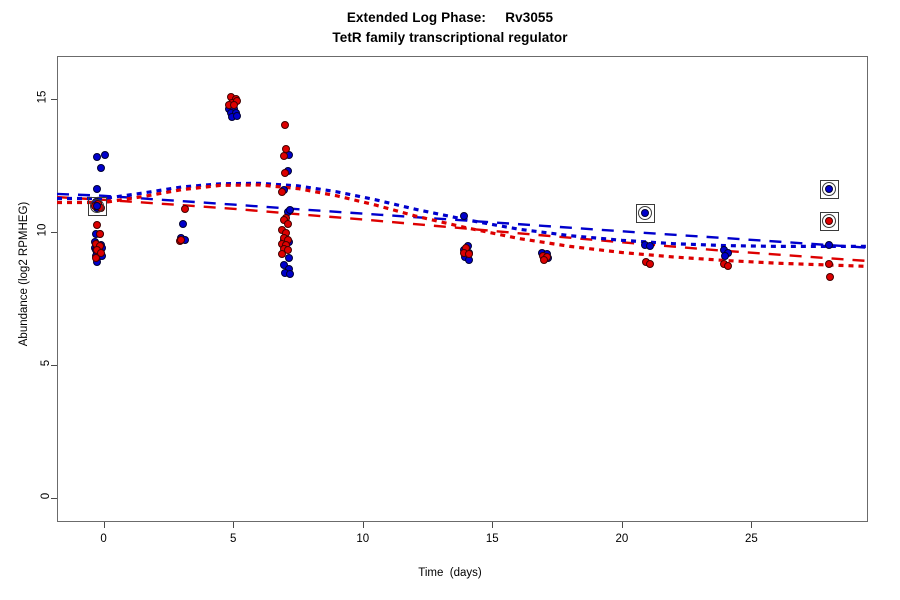 The width and height of the screenshot is (900, 600). What do you see at coordinates (103, 539) in the screenshot?
I see `x-tick-label: 0` at bounding box center [103, 539].